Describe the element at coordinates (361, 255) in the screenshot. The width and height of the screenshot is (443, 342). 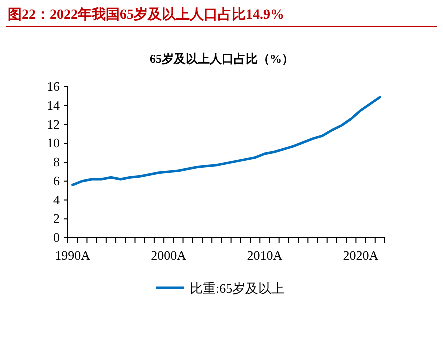
I see `x-tick-label: 2020A` at that location.